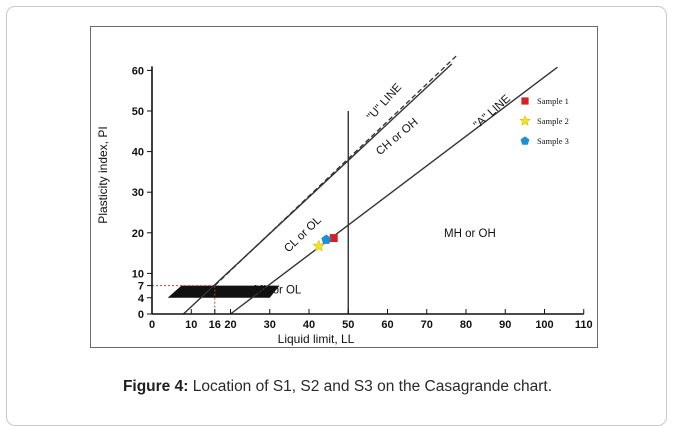 This screenshot has width=675, height=426. What do you see at coordinates (138, 153) in the screenshot?
I see `y-tick-label: 40` at bounding box center [138, 153].